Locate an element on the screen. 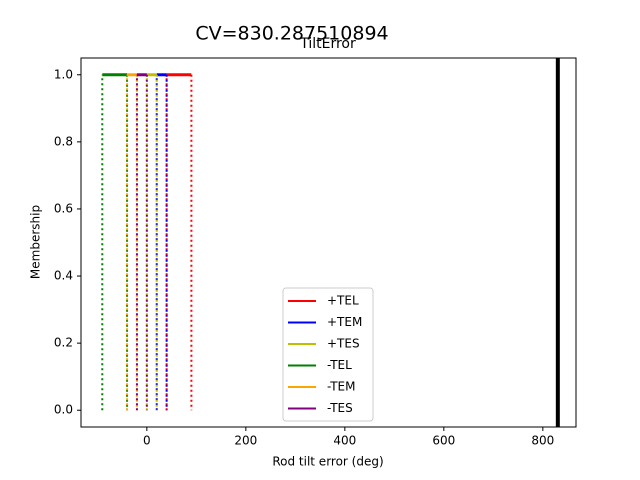  y-tick-label: 0.2 is located at coordinates (63, 343).